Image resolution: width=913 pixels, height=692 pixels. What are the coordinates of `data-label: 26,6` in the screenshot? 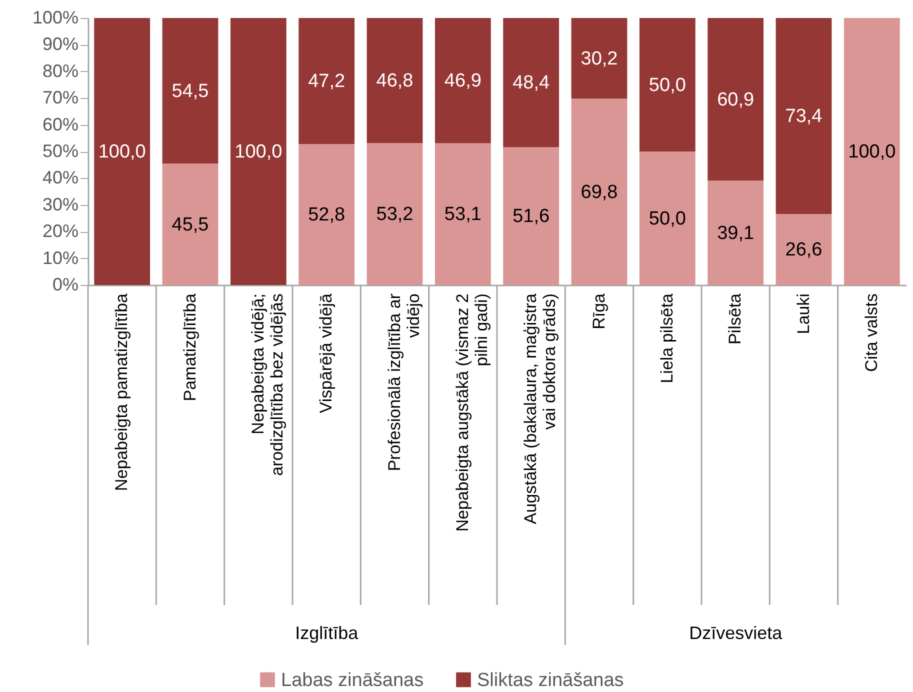 It's located at (803, 249).